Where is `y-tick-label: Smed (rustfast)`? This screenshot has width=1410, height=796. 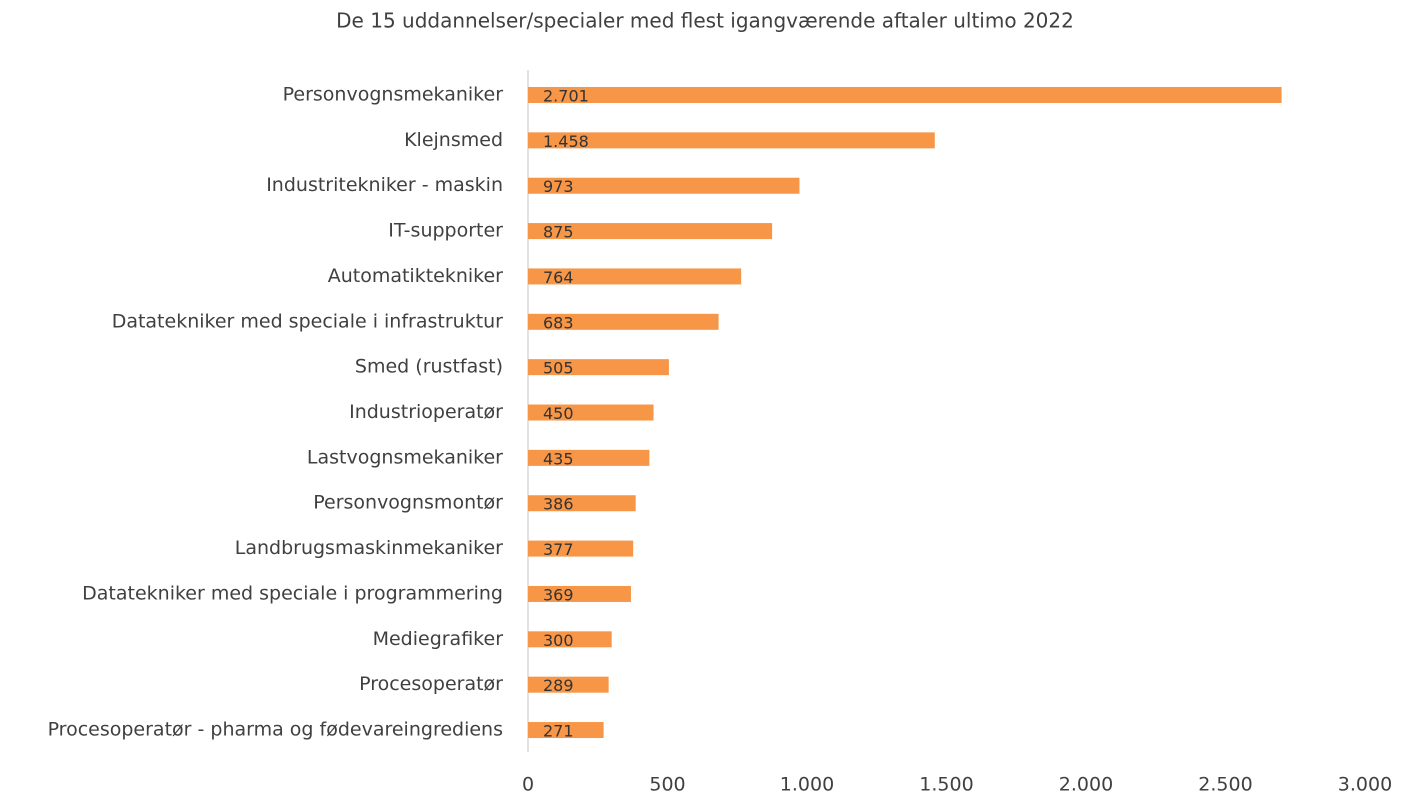
y-tick-label: Smed (rustfast) is located at coordinates (429, 367).